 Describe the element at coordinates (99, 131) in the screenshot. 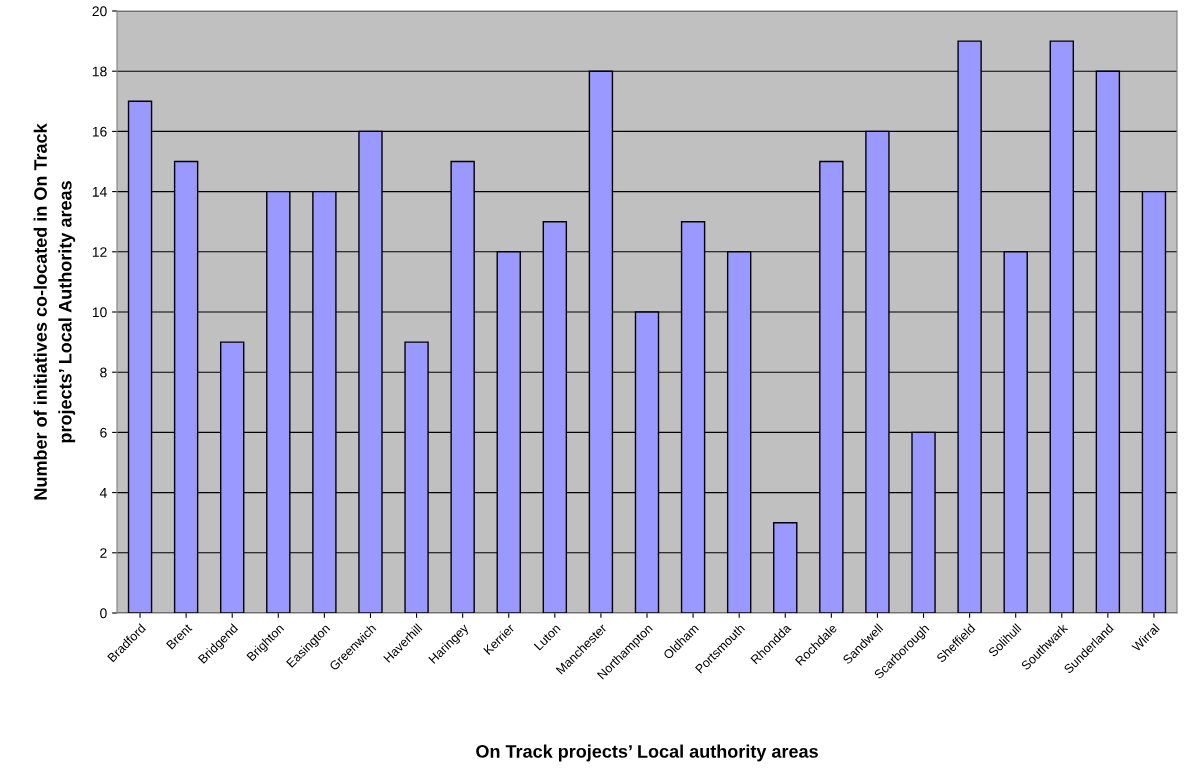

I see `y-tick-label: 16` at that location.